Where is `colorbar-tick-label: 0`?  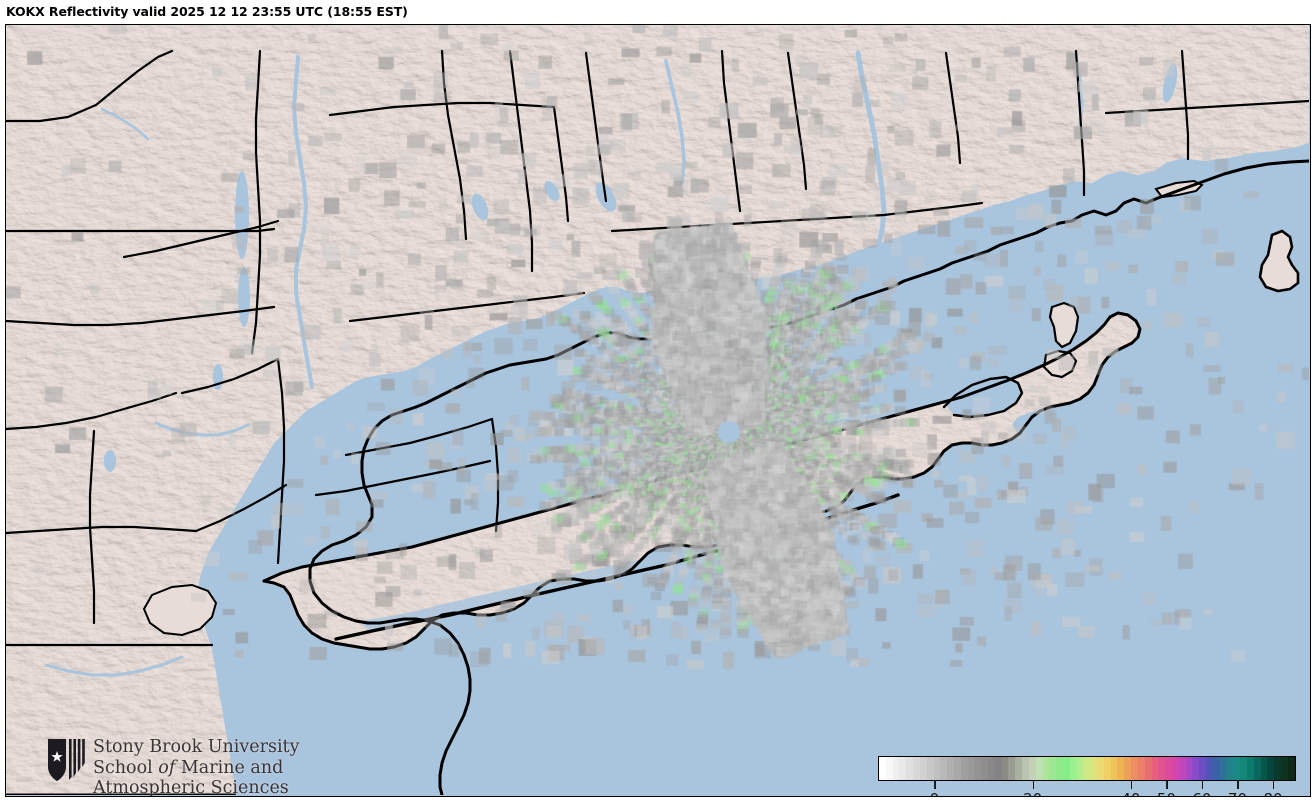 colorbar-tick-label: 0 is located at coordinates (935, 793).